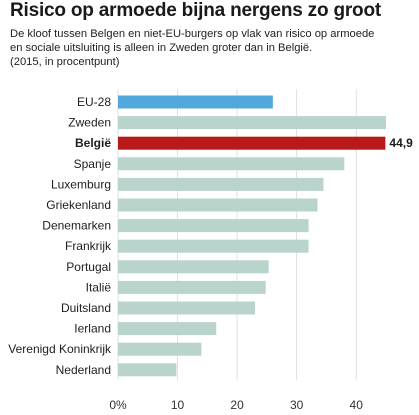 This screenshot has height=415, width=419. Describe the element at coordinates (88, 246) in the screenshot. I see `category-label: Frankrijk` at that location.